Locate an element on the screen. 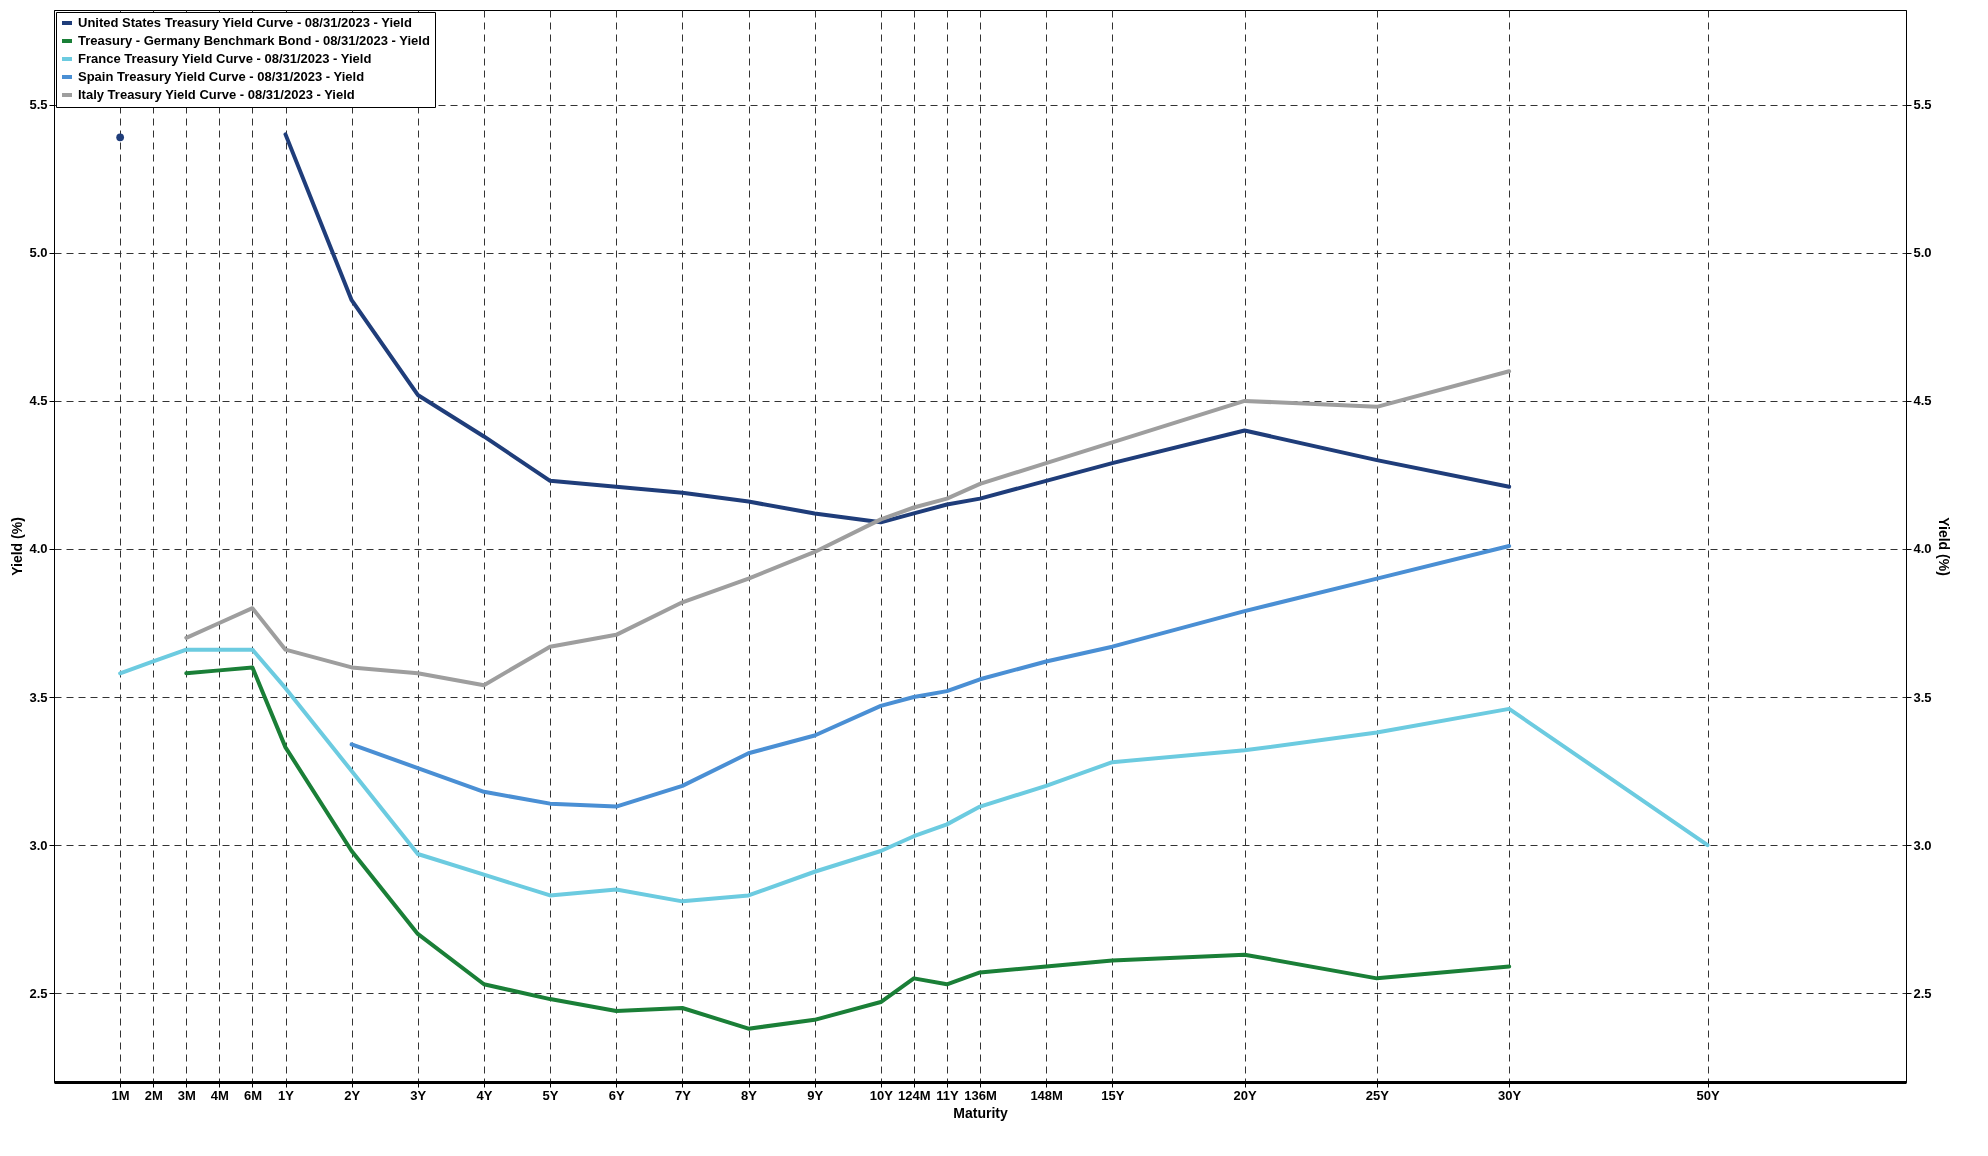 Image resolution: width=1988 pixels, height=1156 pixels. x-tick-label: 148M is located at coordinates (1046, 1095).